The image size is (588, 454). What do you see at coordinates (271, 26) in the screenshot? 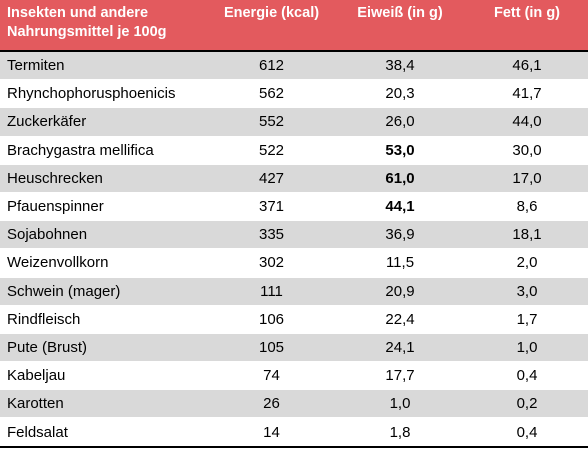
I see `header-energy-column: Energie (kcal)` at bounding box center [271, 26].